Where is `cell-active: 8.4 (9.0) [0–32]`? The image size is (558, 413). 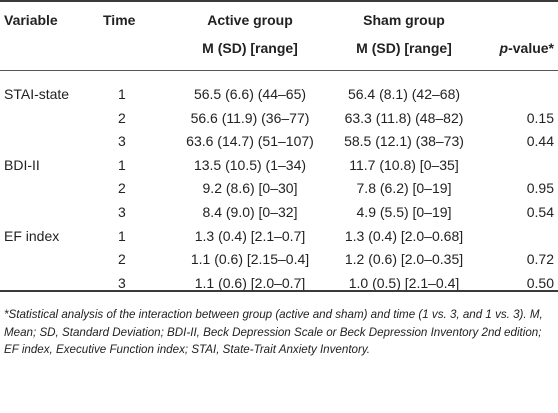
cell-active: 8.4 (9.0) [0–32] is located at coordinates (250, 212).